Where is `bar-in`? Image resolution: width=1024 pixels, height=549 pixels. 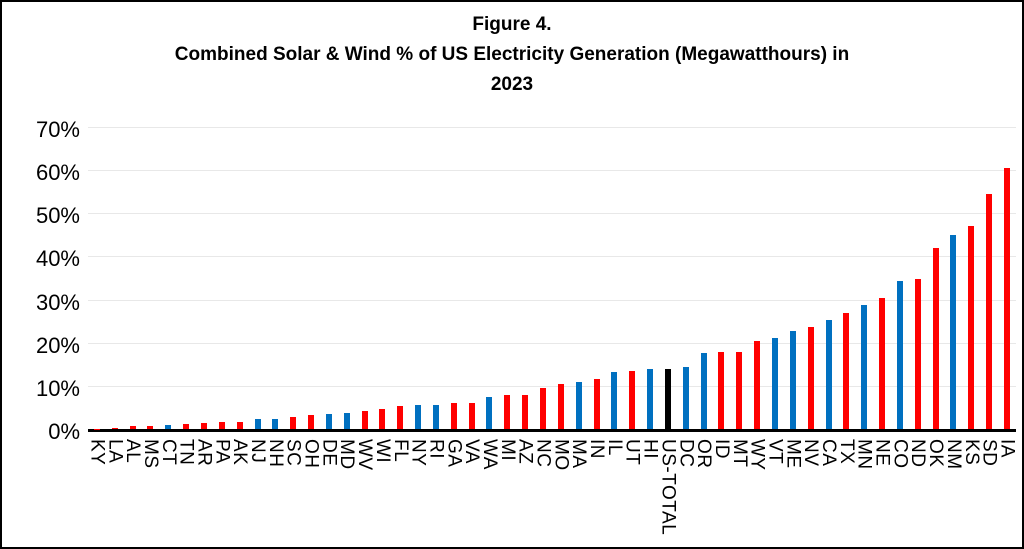 bar-in is located at coordinates (596, 403).